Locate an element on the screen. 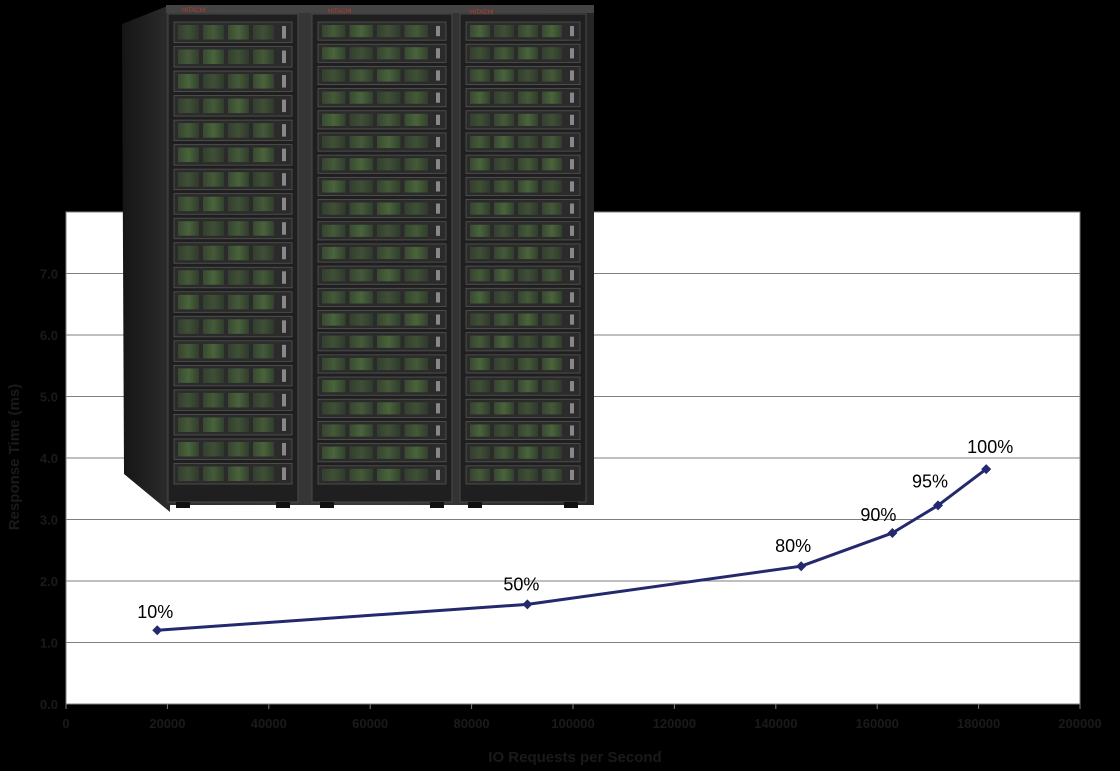 This screenshot has width=1120, height=771. y-tick-label: 6.0 is located at coordinates (49, 335).